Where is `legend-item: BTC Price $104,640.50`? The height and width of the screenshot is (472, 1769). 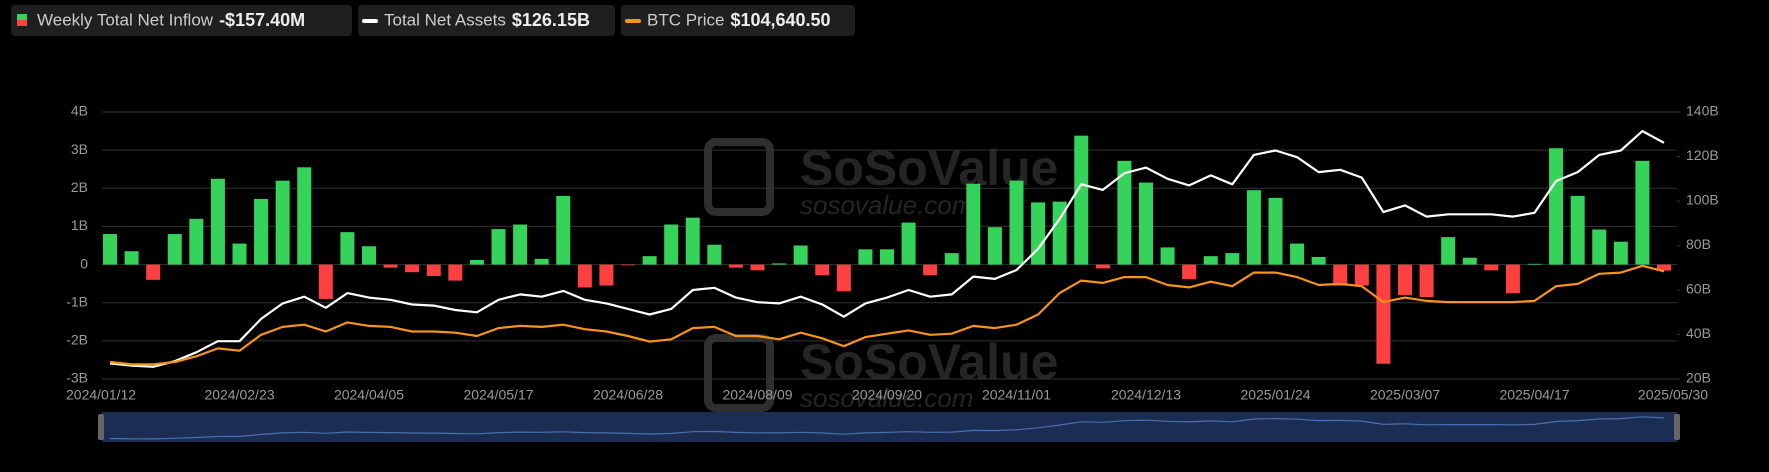 legend-item: BTC Price $104,640.50 is located at coordinates (738, 20).